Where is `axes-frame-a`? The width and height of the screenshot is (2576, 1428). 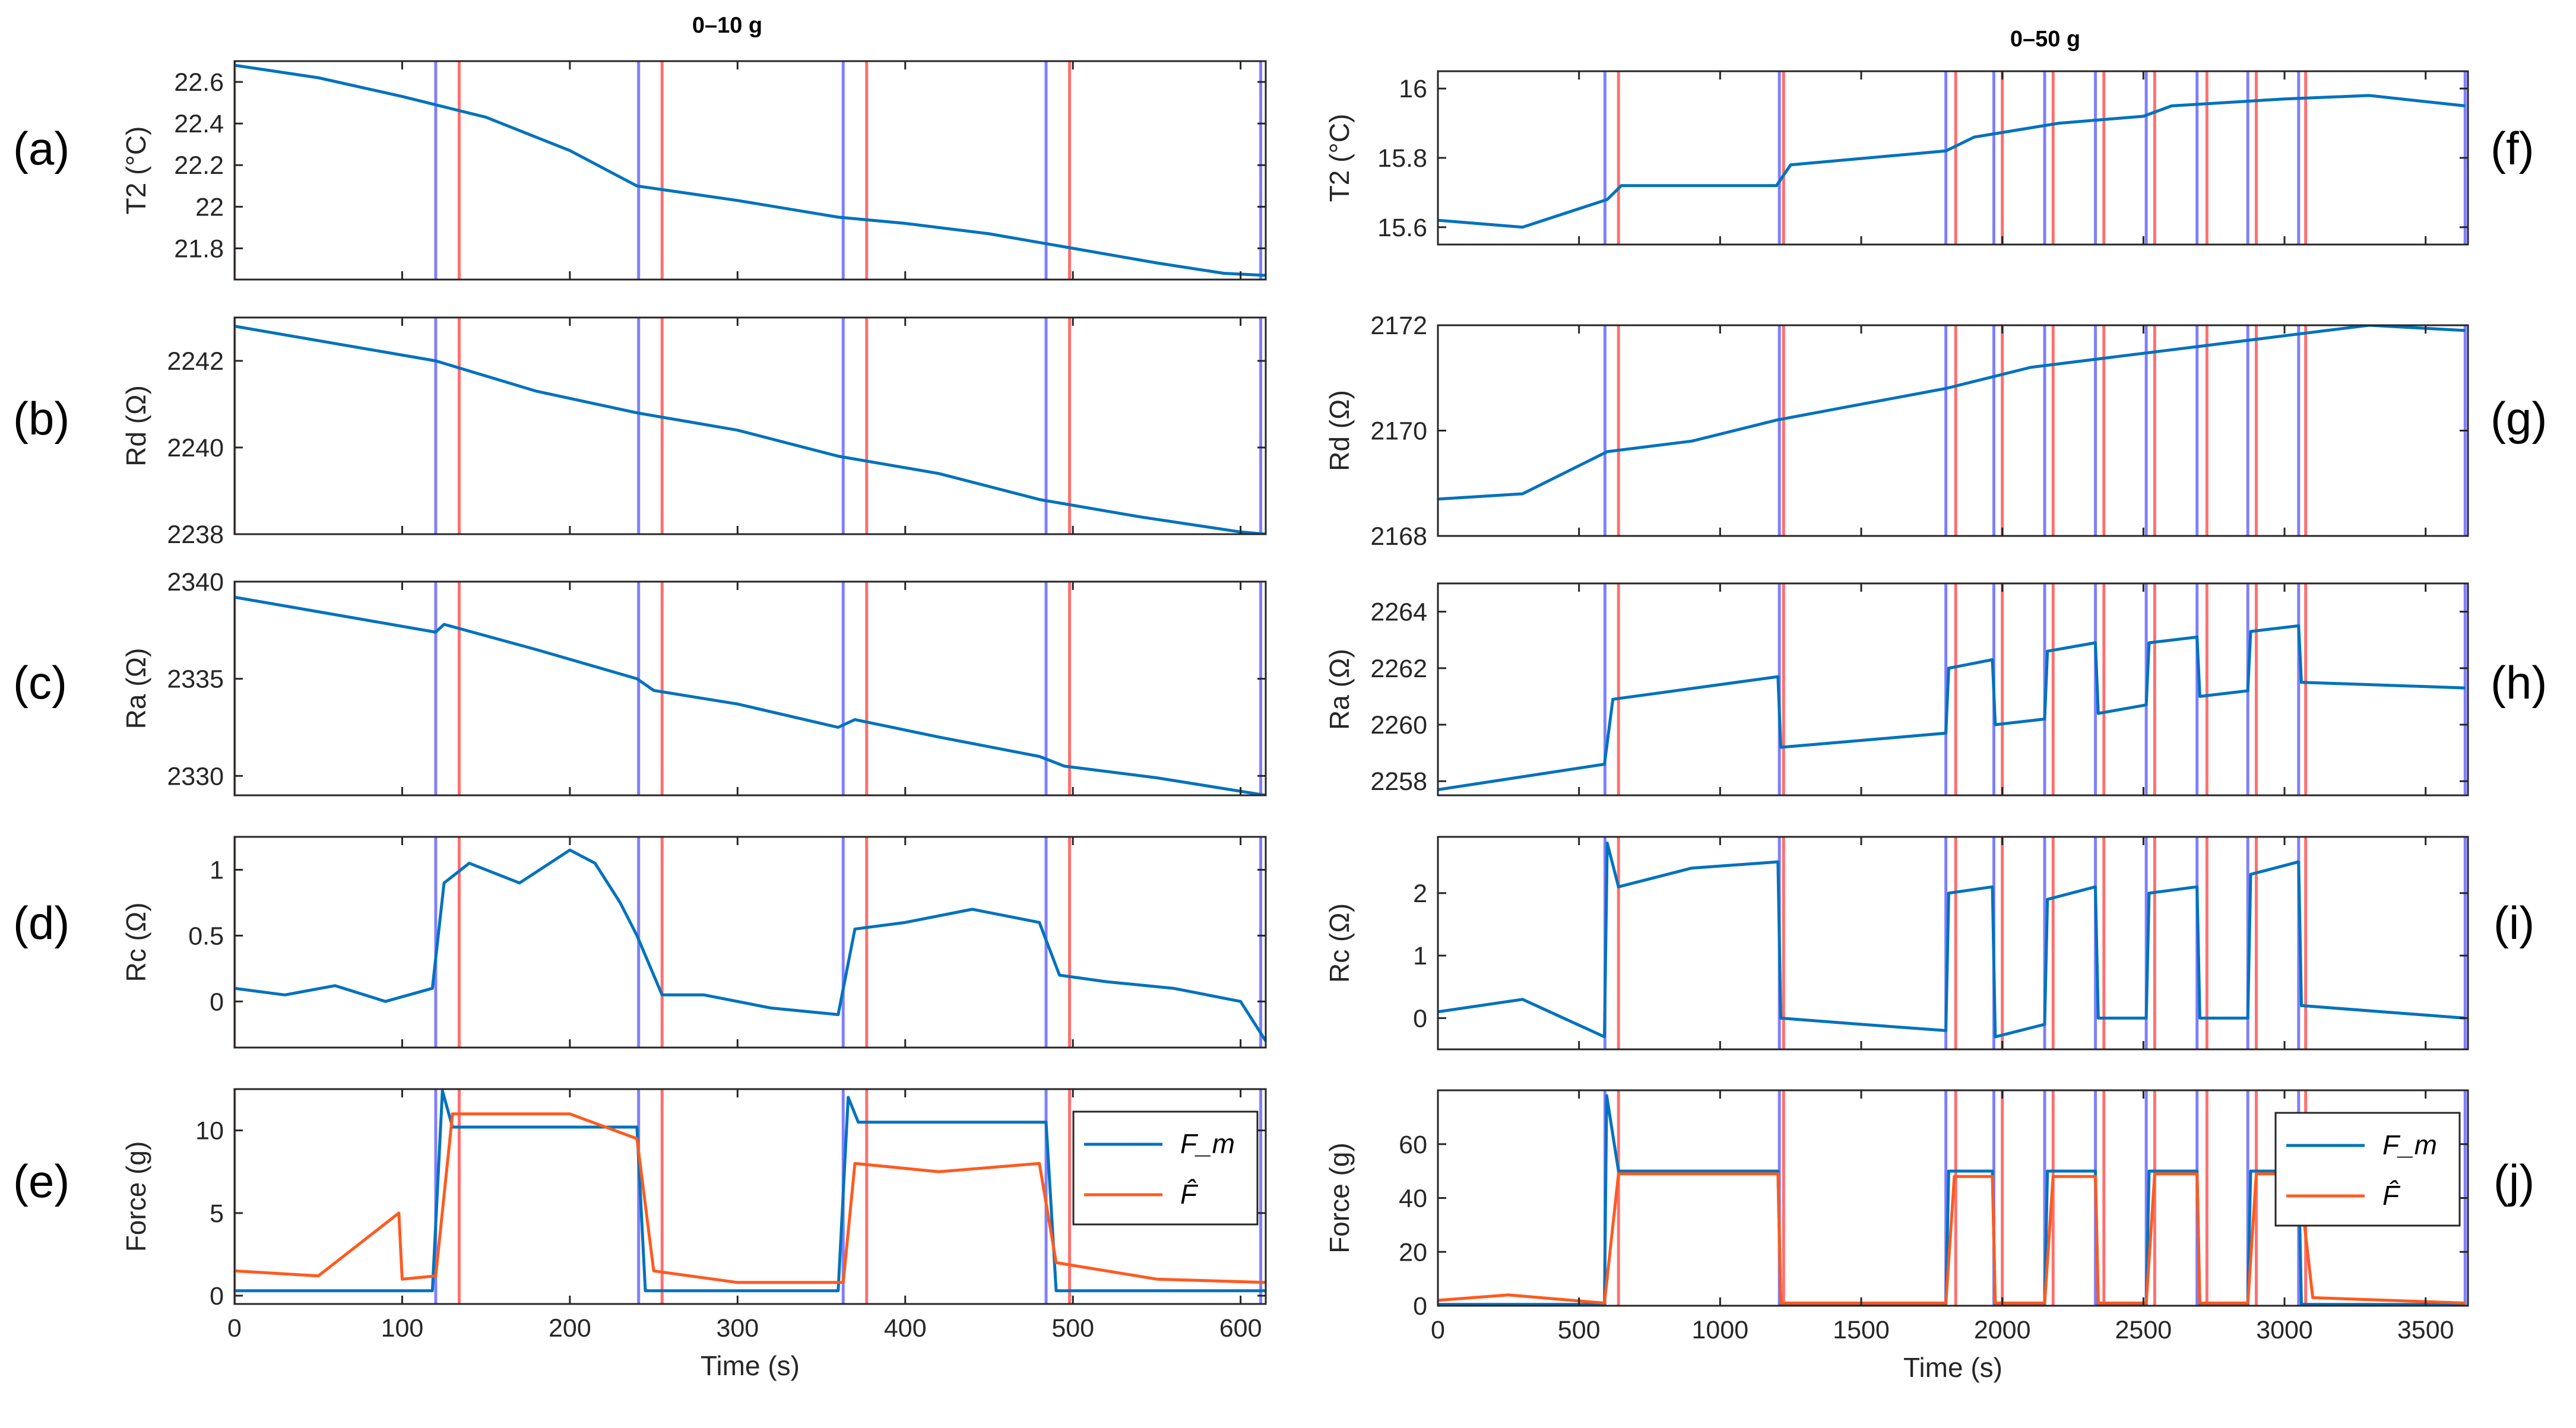 axes-frame-a is located at coordinates (750, 170).